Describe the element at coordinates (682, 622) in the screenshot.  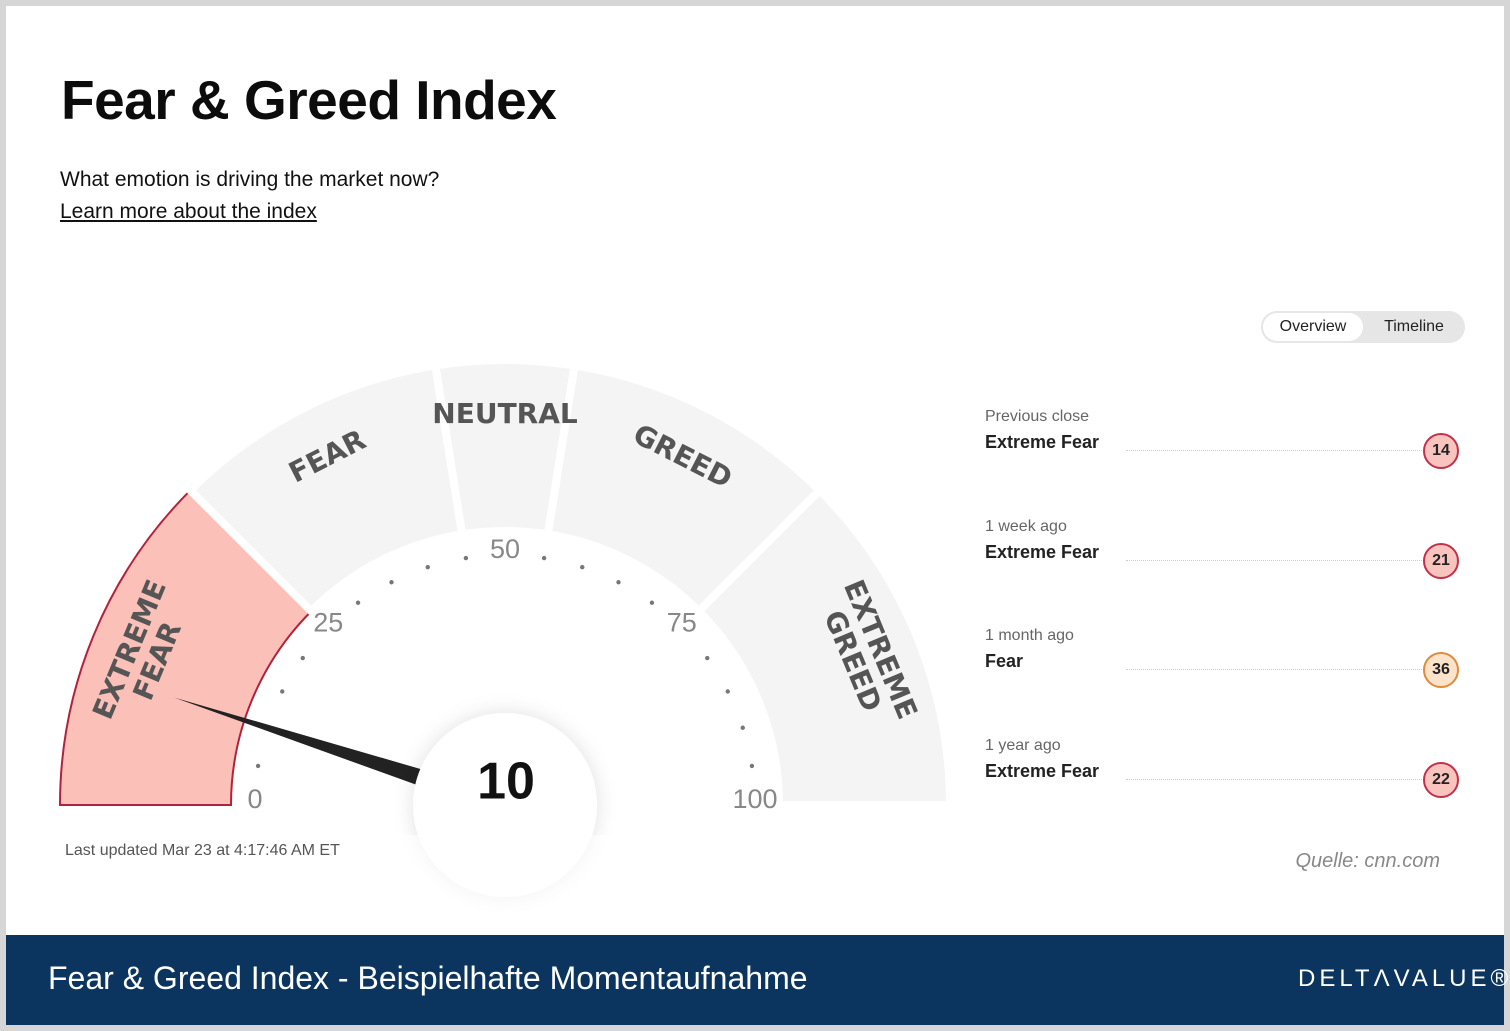
I see `tick-label: 75` at that location.